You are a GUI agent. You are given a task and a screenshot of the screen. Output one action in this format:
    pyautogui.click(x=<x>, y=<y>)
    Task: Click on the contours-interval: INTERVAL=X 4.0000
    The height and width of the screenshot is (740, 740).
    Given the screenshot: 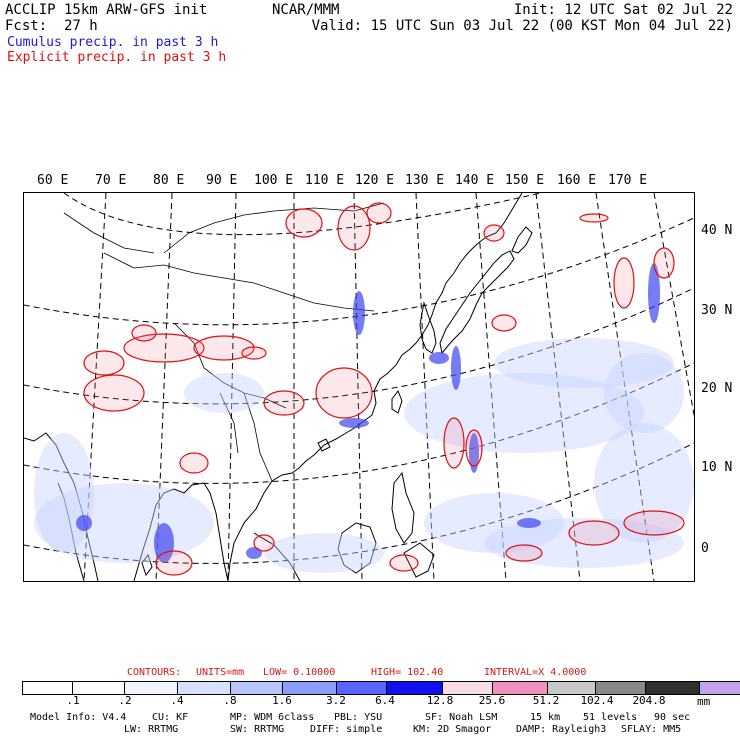 What is the action you would take?
    pyautogui.click(x=535, y=672)
    